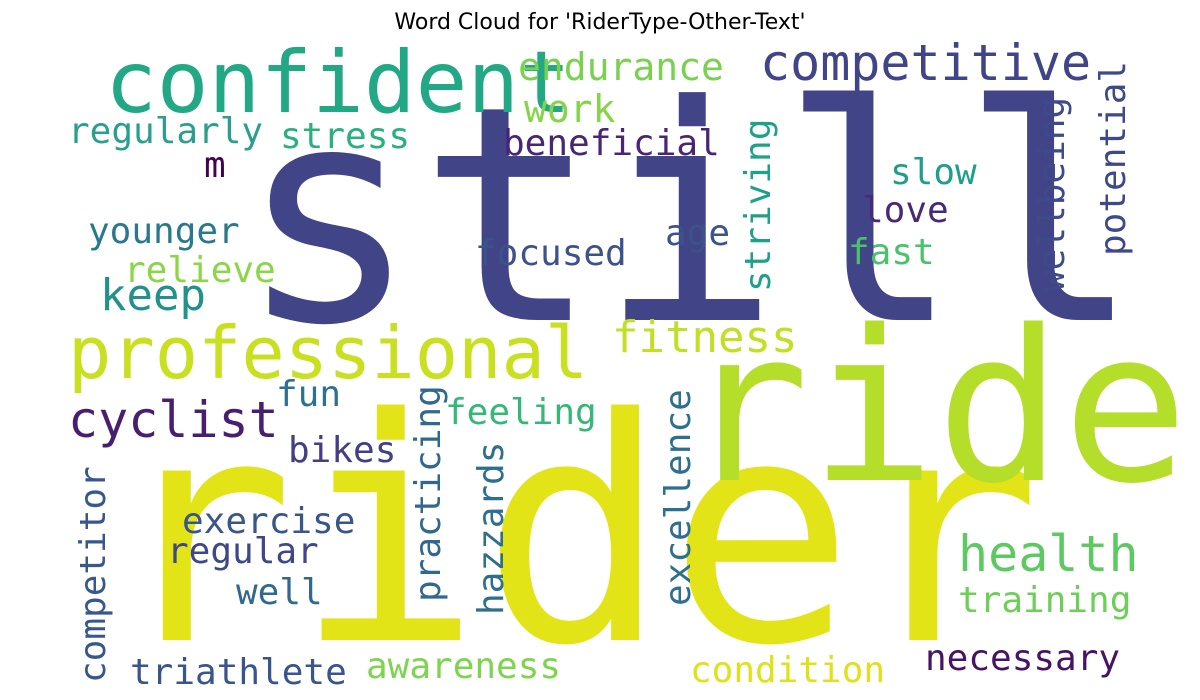  What do you see at coordinates (1048, 554) in the screenshot?
I see `word-health: health` at bounding box center [1048, 554].